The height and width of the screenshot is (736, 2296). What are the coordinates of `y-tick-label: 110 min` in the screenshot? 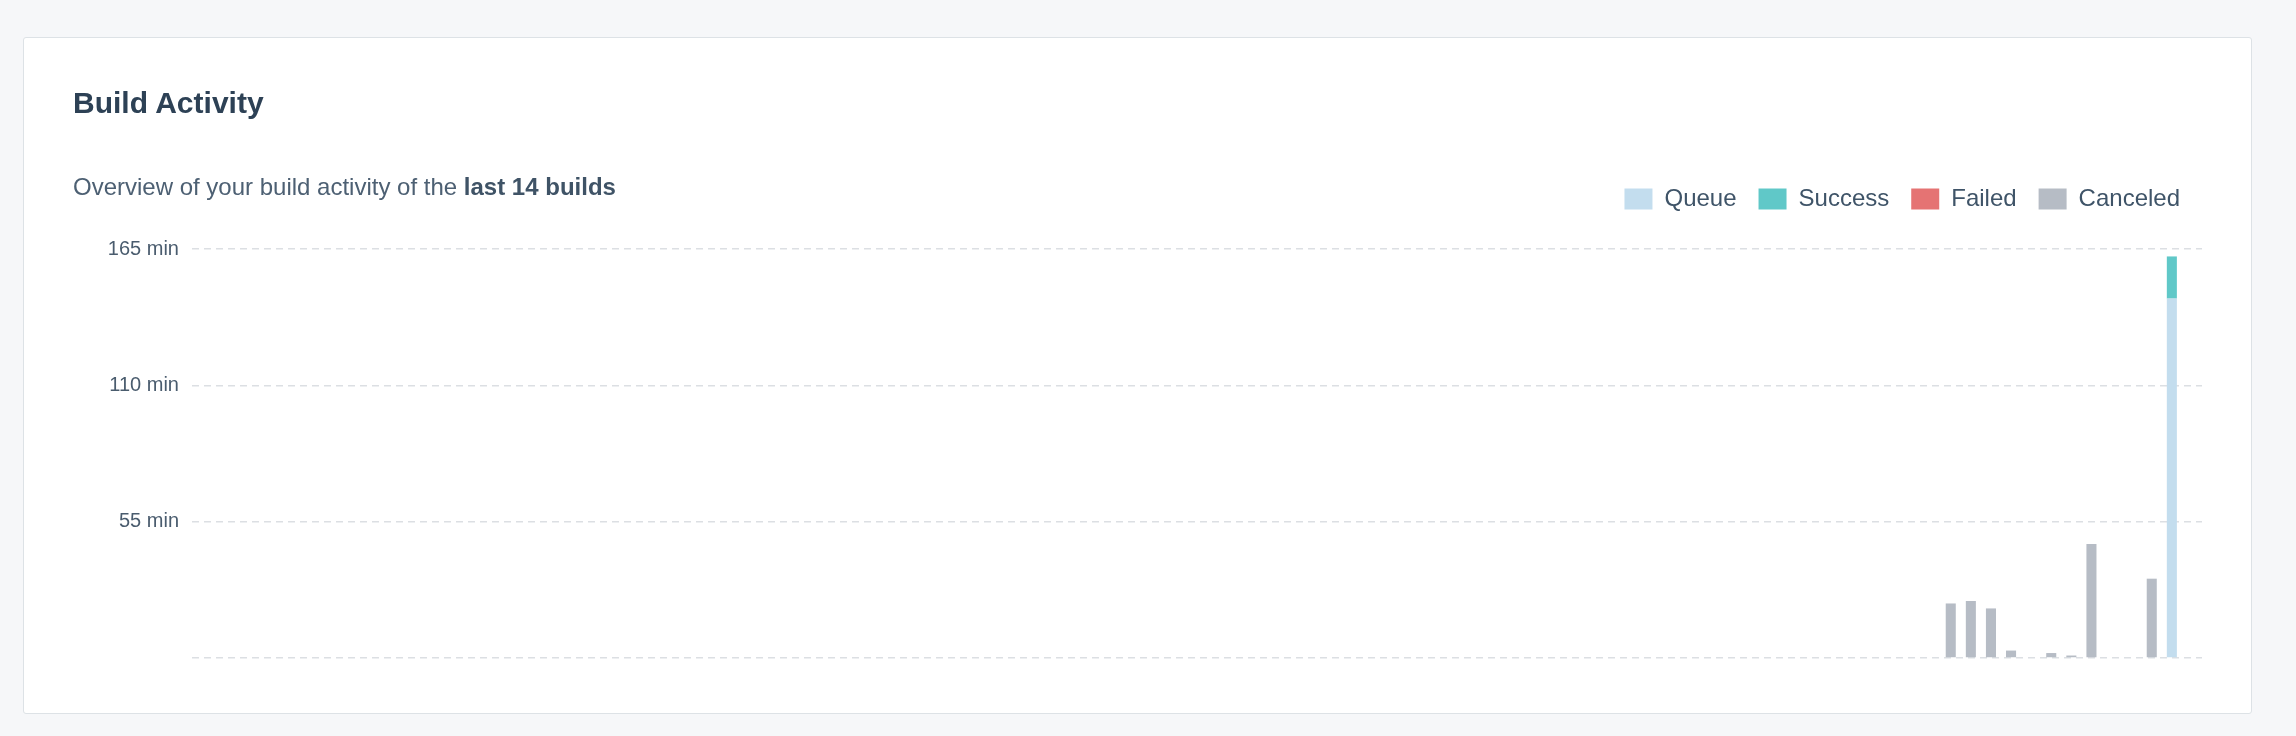 It's located at (144, 383).